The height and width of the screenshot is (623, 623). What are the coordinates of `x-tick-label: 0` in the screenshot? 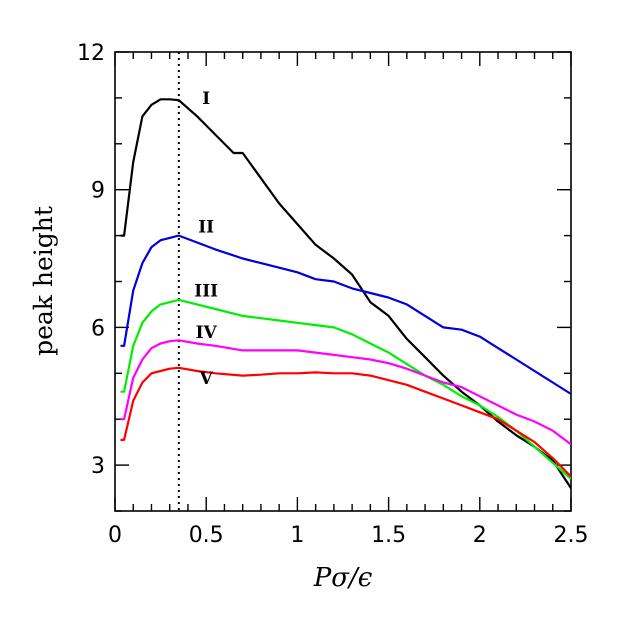 It's located at (115, 535).